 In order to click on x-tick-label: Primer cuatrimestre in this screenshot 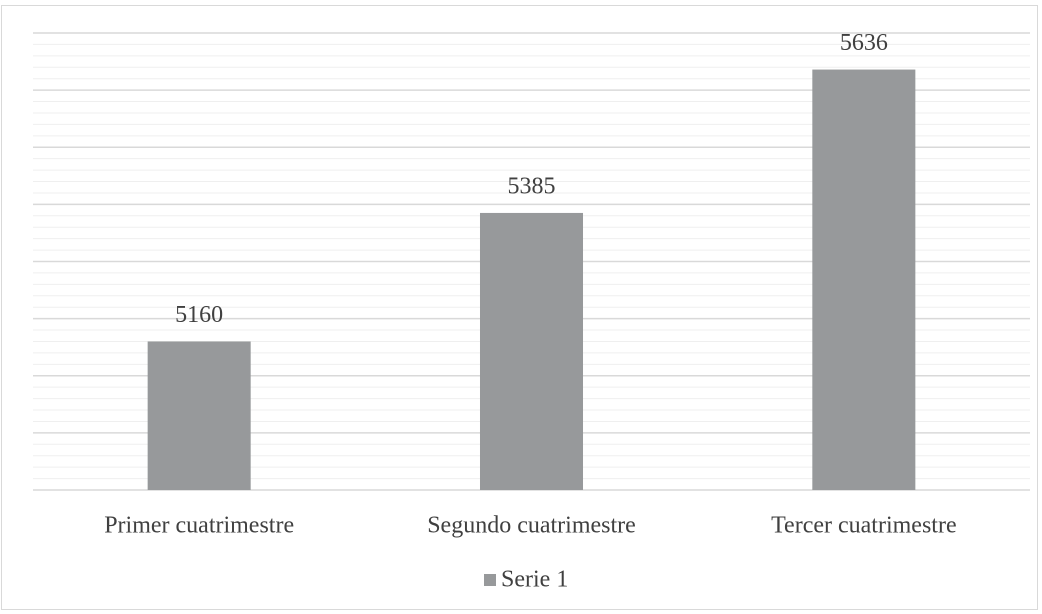, I will do `click(199, 526)`.